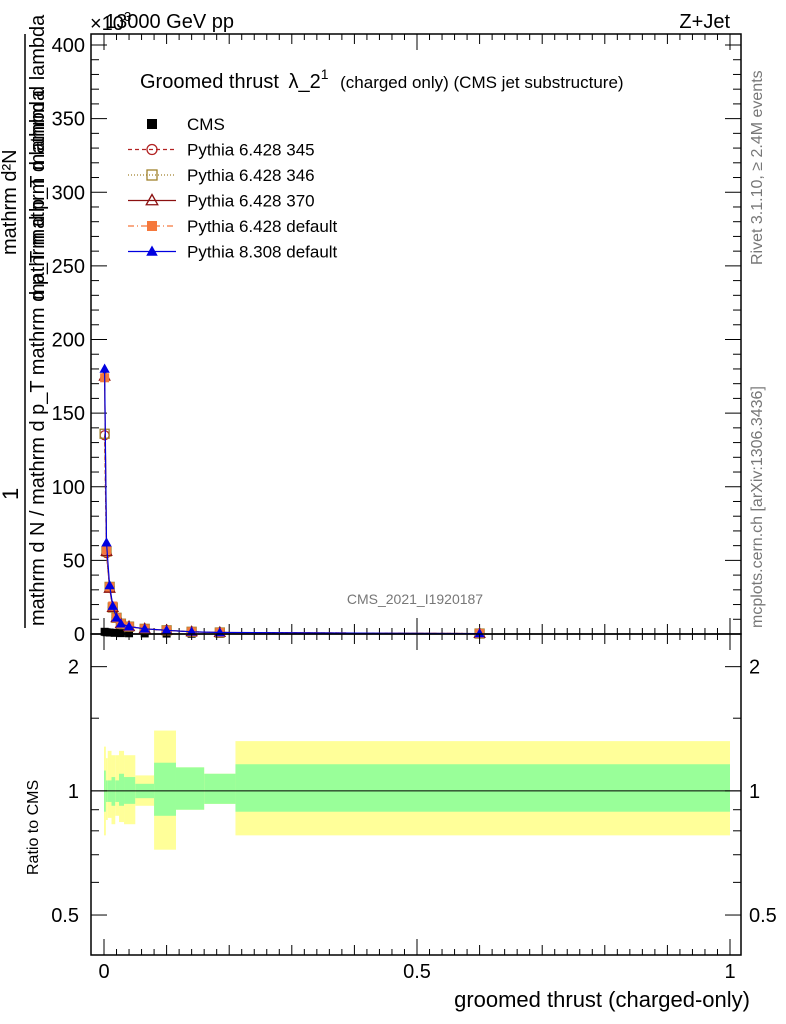 This screenshot has width=786, height=1024. What do you see at coordinates (79, 635) in the screenshot?
I see `main-ytick-label: 0` at bounding box center [79, 635].